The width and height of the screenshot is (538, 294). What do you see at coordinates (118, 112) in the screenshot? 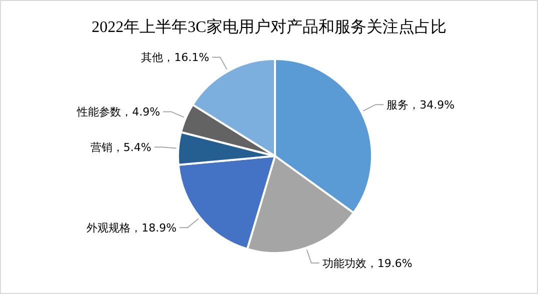
I see `slice-label: 性能参数，4.9%` at bounding box center [118, 112].